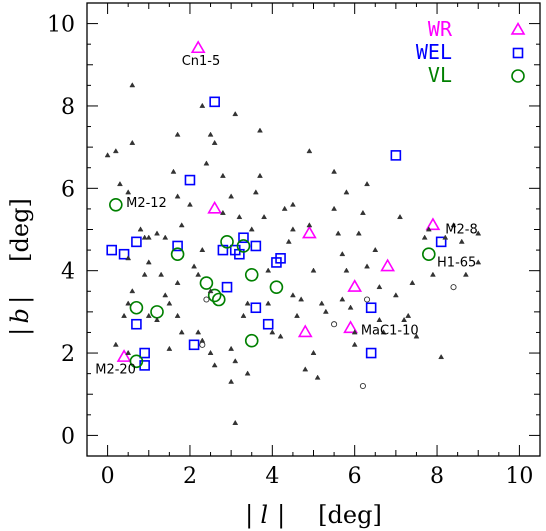  What do you see at coordinates (390, 331) in the screenshot?
I see `point-label: MaC1-10` at bounding box center [390, 331].